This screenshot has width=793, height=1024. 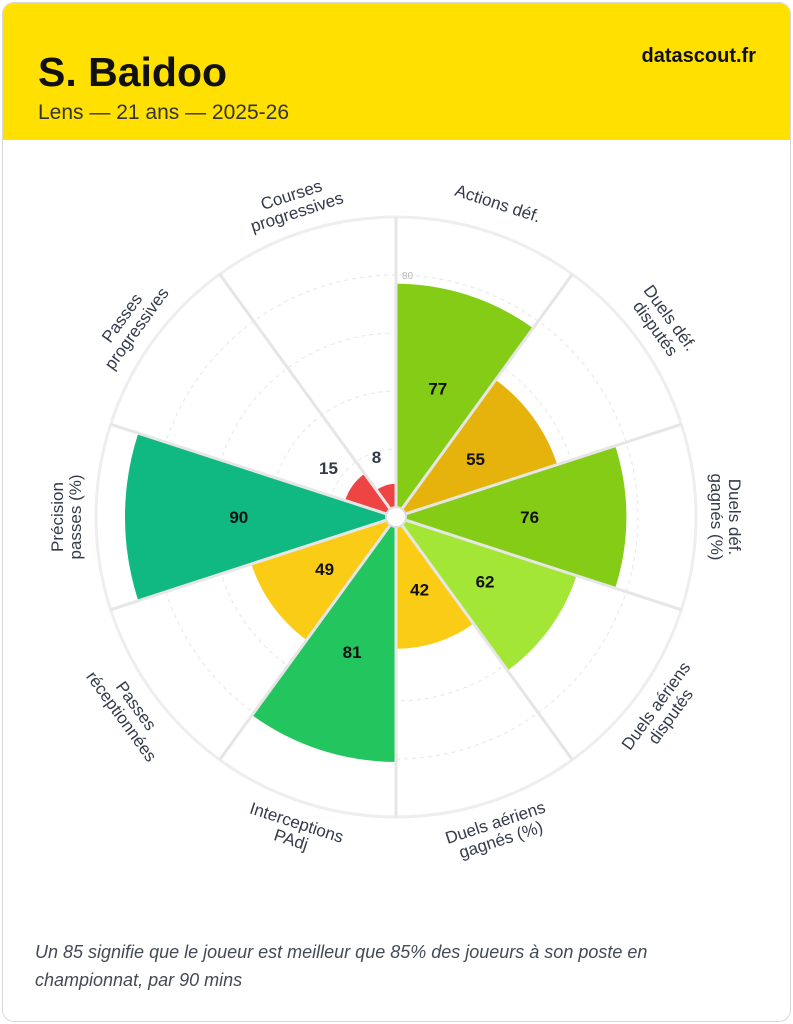 I want to click on category-label-line: Actions déf., so click(x=498, y=204).